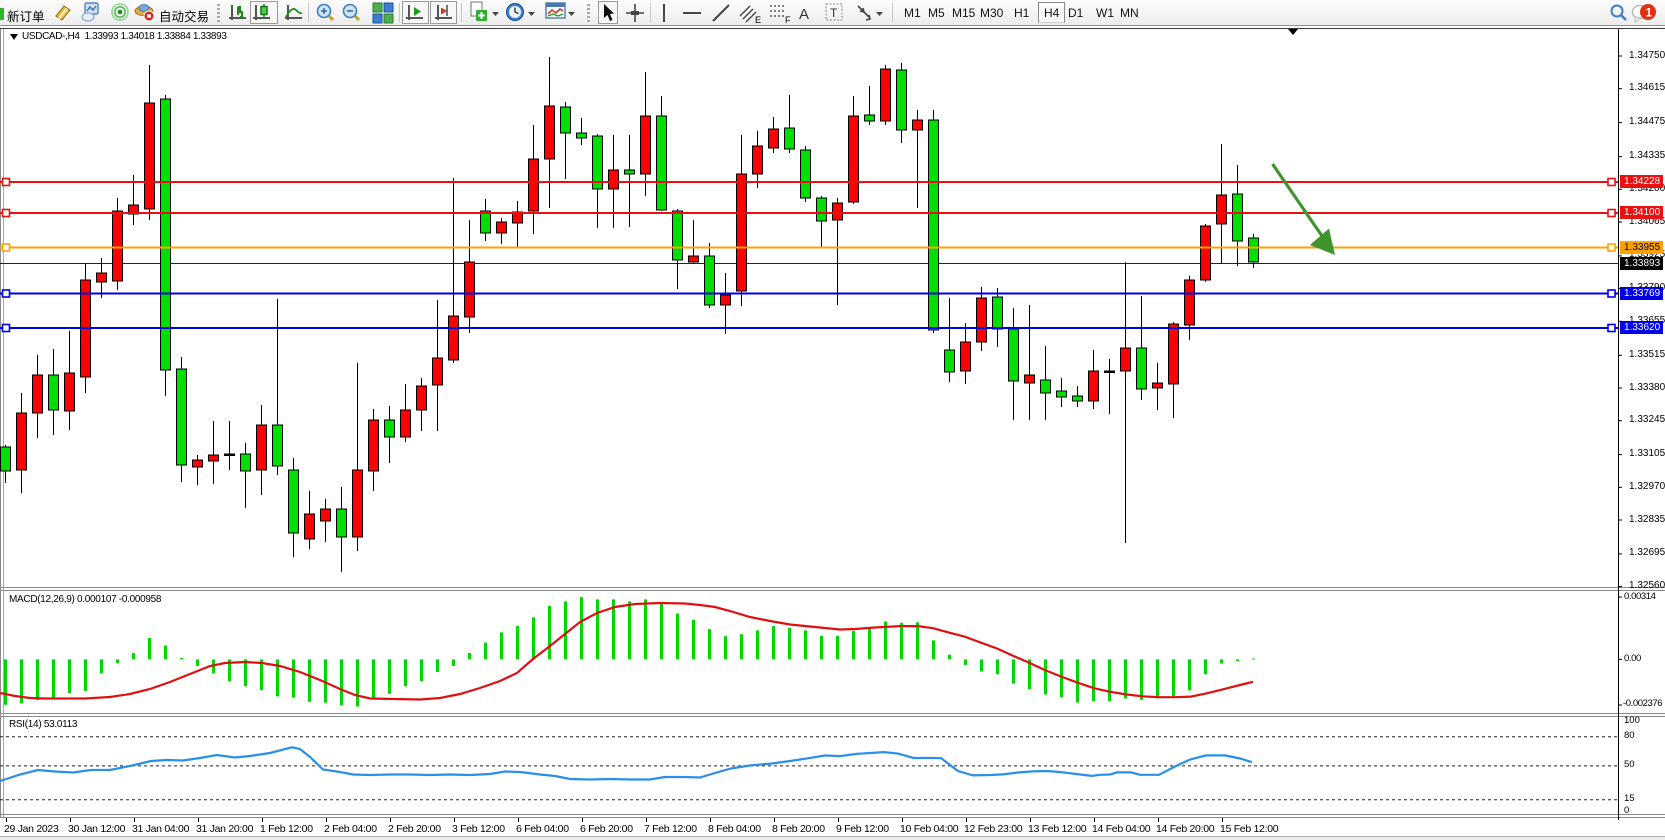 This screenshot has height=840, width=1665. Describe the element at coordinates (1649, 13) in the screenshot. I see `svg-text: 1` at that location.